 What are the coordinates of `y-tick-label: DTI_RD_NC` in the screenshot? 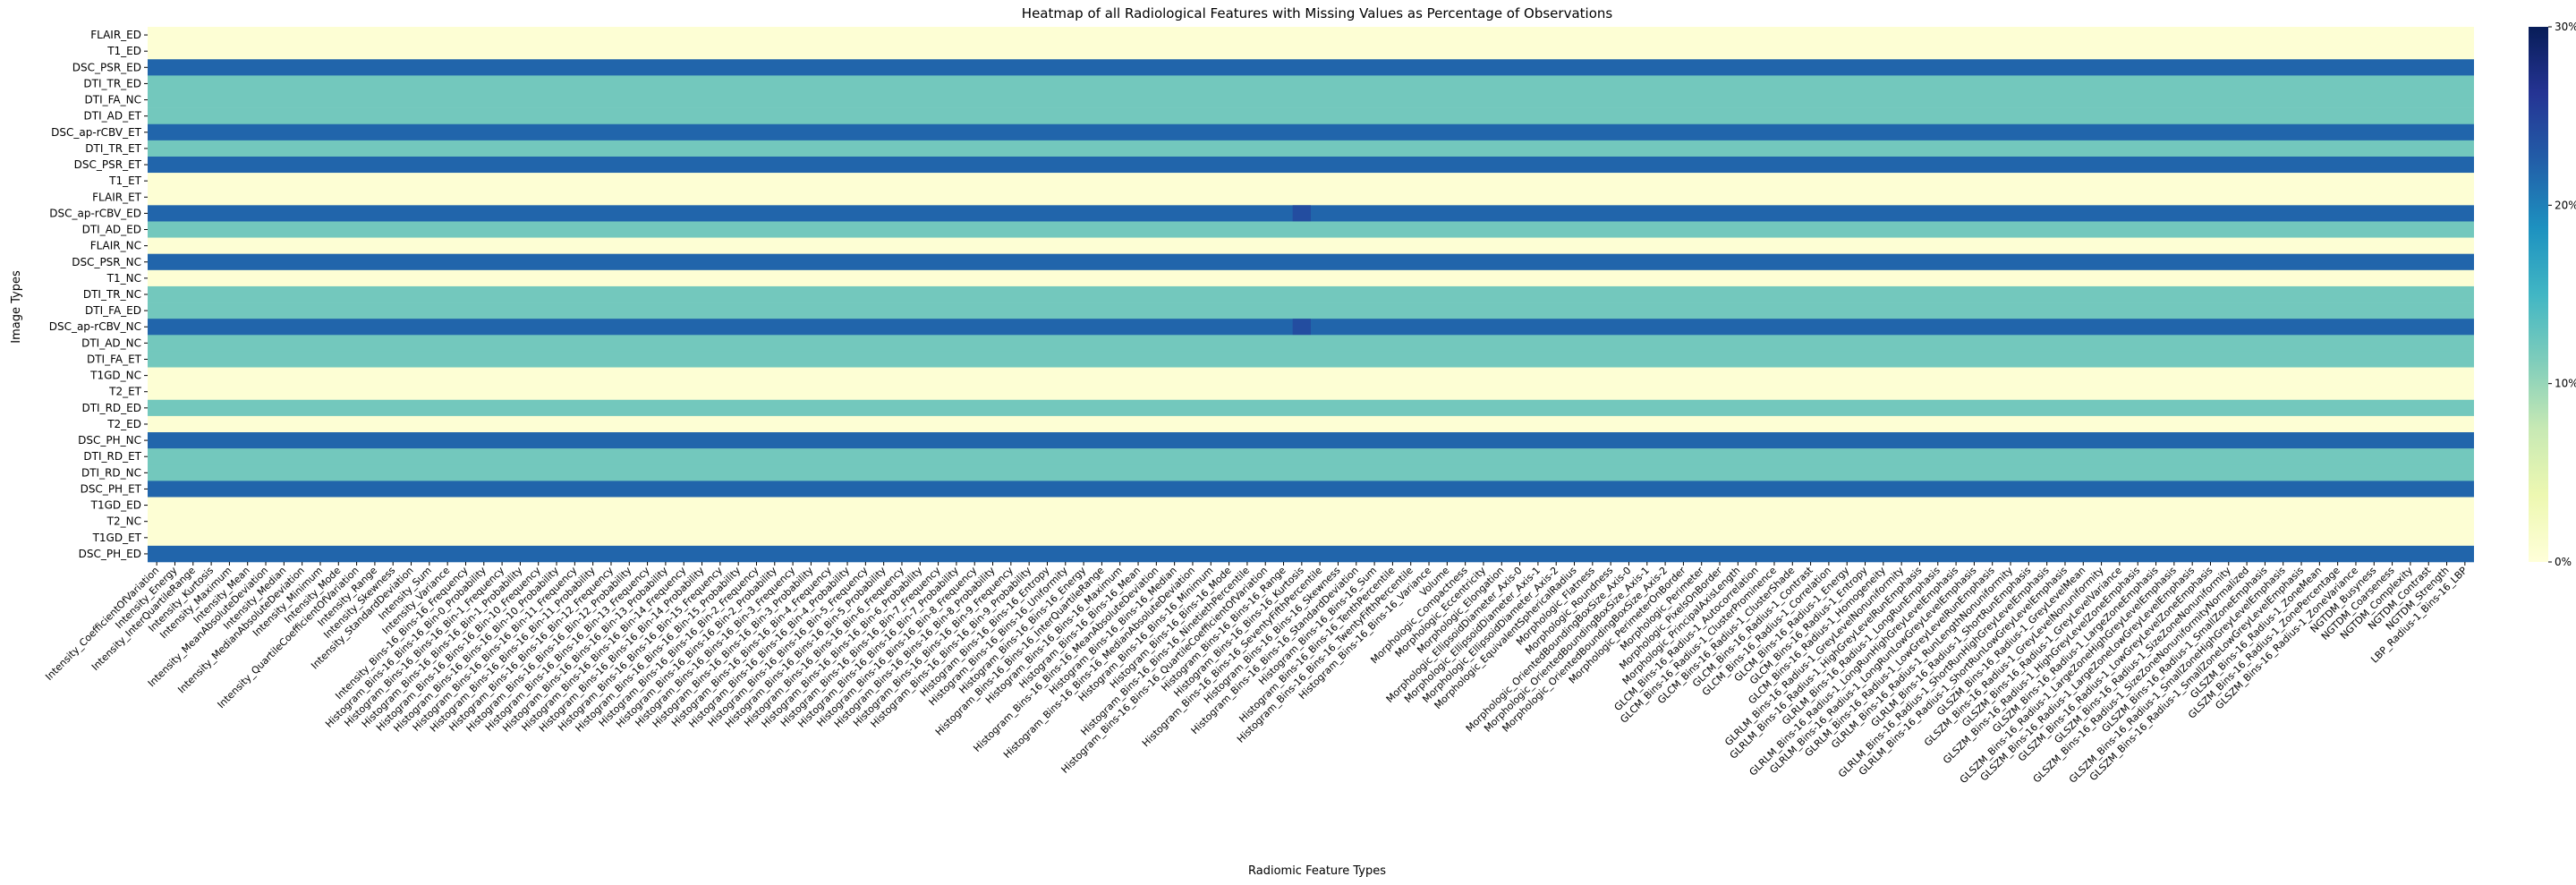 It's located at (111, 473).